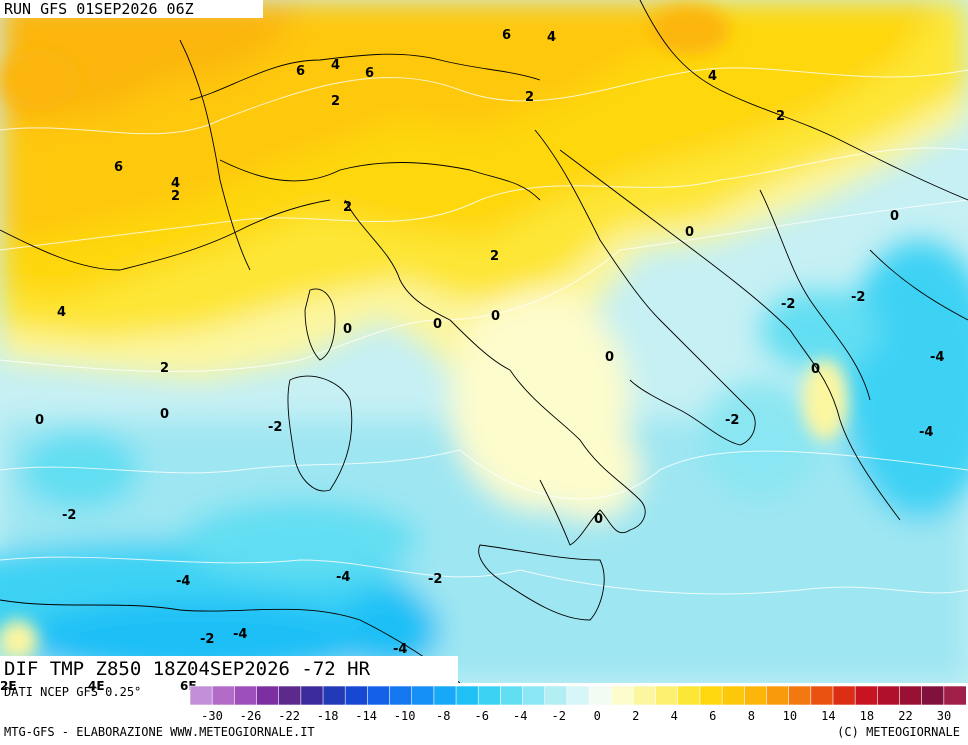  Describe the element at coordinates (289, 716) in the screenshot. I see `legend-tick-label: -22` at that location.